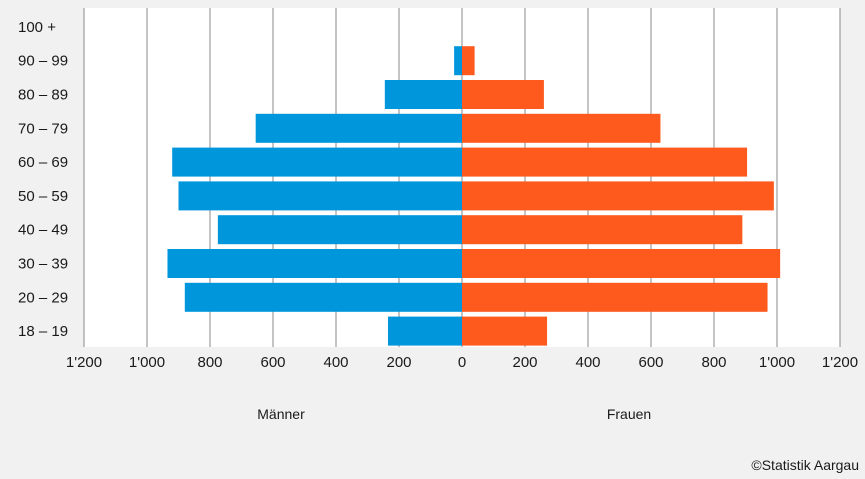 This screenshot has width=865, height=479. Describe the element at coordinates (43, 95) in the screenshot. I see `category-label: 80 – 89` at that location.